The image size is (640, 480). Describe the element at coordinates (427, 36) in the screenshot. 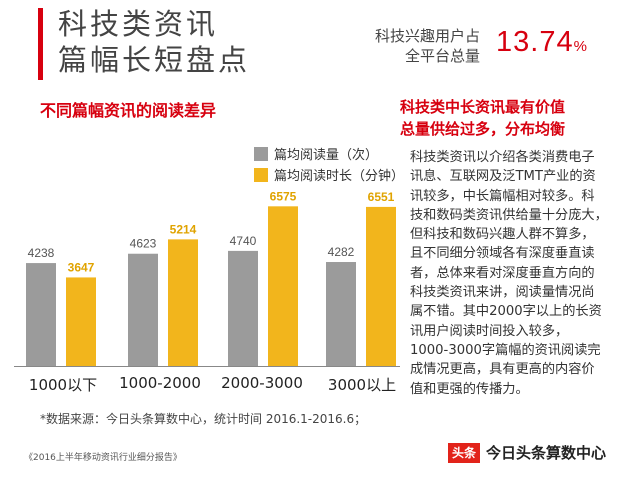

I see `stat-label-line1: 科技兴趣用户占` at that location.